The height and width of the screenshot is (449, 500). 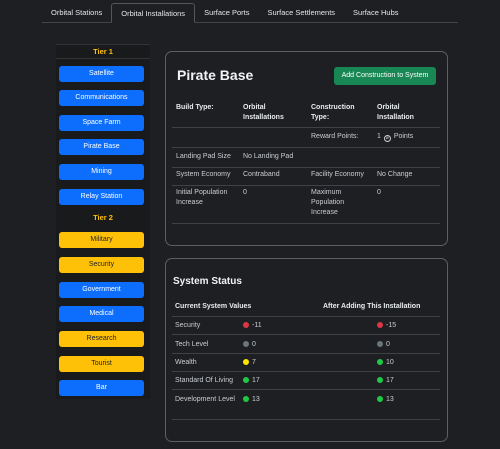 I want to click on build-type-label: Build Type:, so click(x=195, y=107).